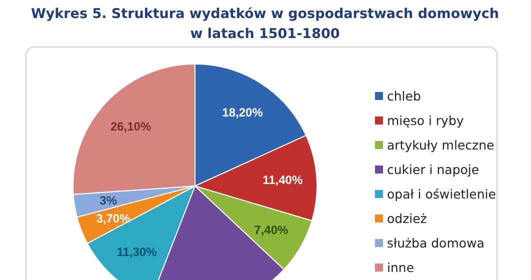 Image resolution: width=531 pixels, height=280 pixels. I want to click on data-label: 3%, so click(109, 200).